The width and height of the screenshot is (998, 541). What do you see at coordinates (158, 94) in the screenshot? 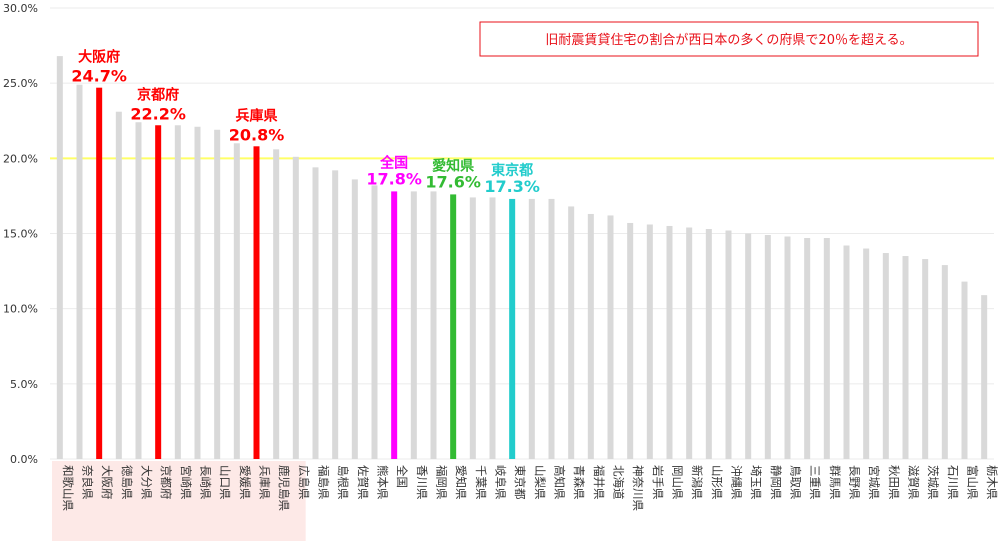
I see `callout-label: 京都府` at bounding box center [158, 94].